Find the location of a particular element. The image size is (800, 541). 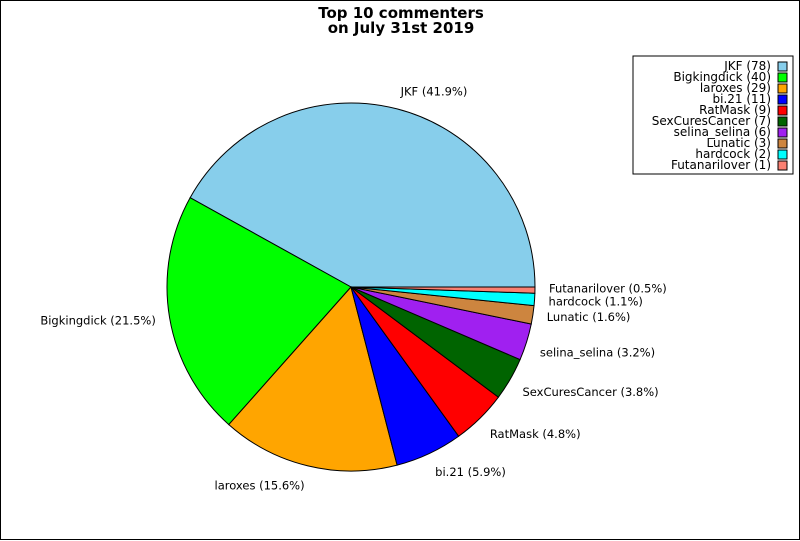

slice-label-laroxes: laroxes (15.6%) is located at coordinates (260, 485).